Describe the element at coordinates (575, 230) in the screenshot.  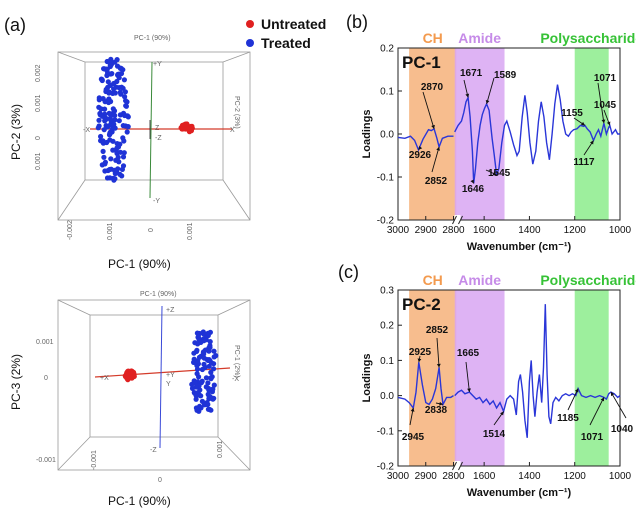
I see `x-tick-label: 1200` at that location.